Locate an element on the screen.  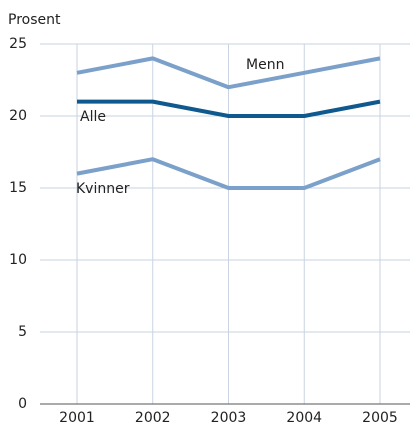
y-tick-label: 15 is located at coordinates (18, 188).